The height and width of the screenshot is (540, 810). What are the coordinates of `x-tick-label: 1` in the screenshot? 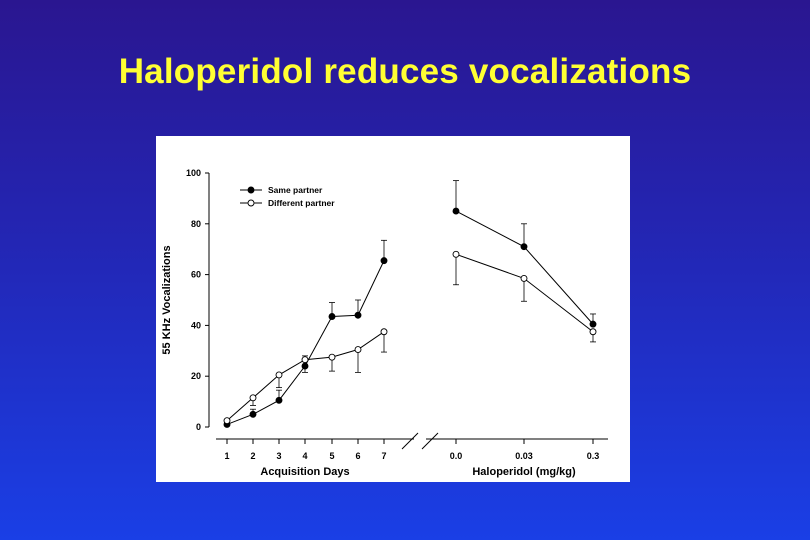 It's located at (226, 456).